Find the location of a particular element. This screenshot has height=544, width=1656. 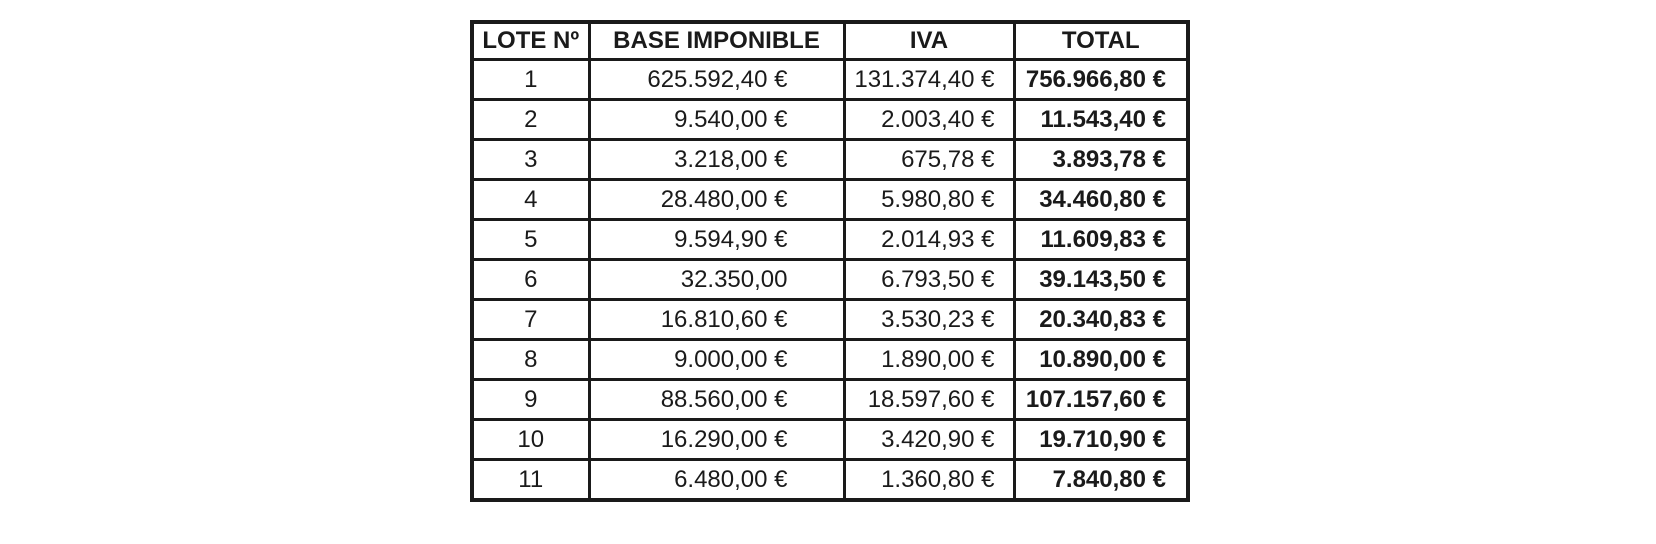

table-row: 4 28.480,00 € 5.980,80 € 34.460,80 € is located at coordinates (830, 199).